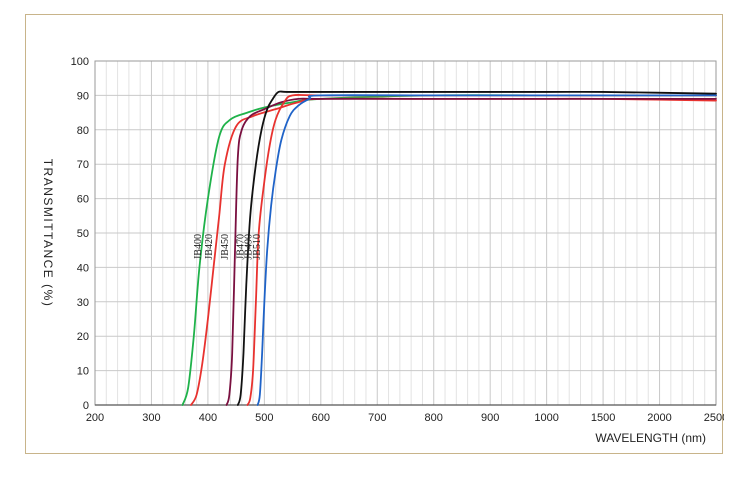 This screenshot has width=750, height=480. What do you see at coordinates (80, 62) in the screenshot?
I see `y-tick-label: 100` at bounding box center [80, 62].